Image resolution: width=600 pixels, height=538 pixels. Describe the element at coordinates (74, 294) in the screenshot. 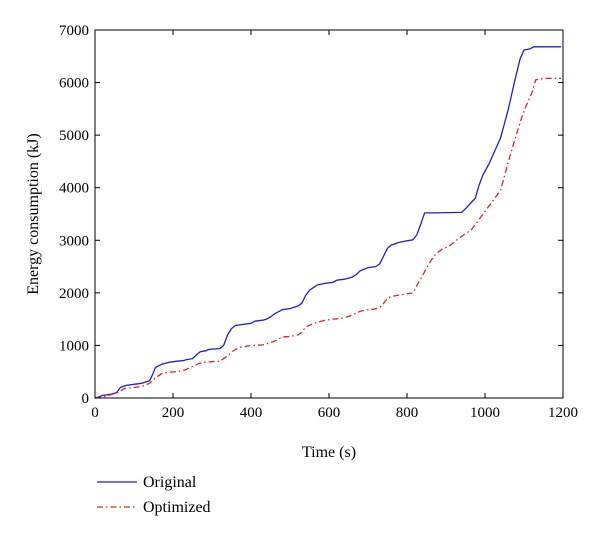

I see `y-tick-label: 2000` at that location.